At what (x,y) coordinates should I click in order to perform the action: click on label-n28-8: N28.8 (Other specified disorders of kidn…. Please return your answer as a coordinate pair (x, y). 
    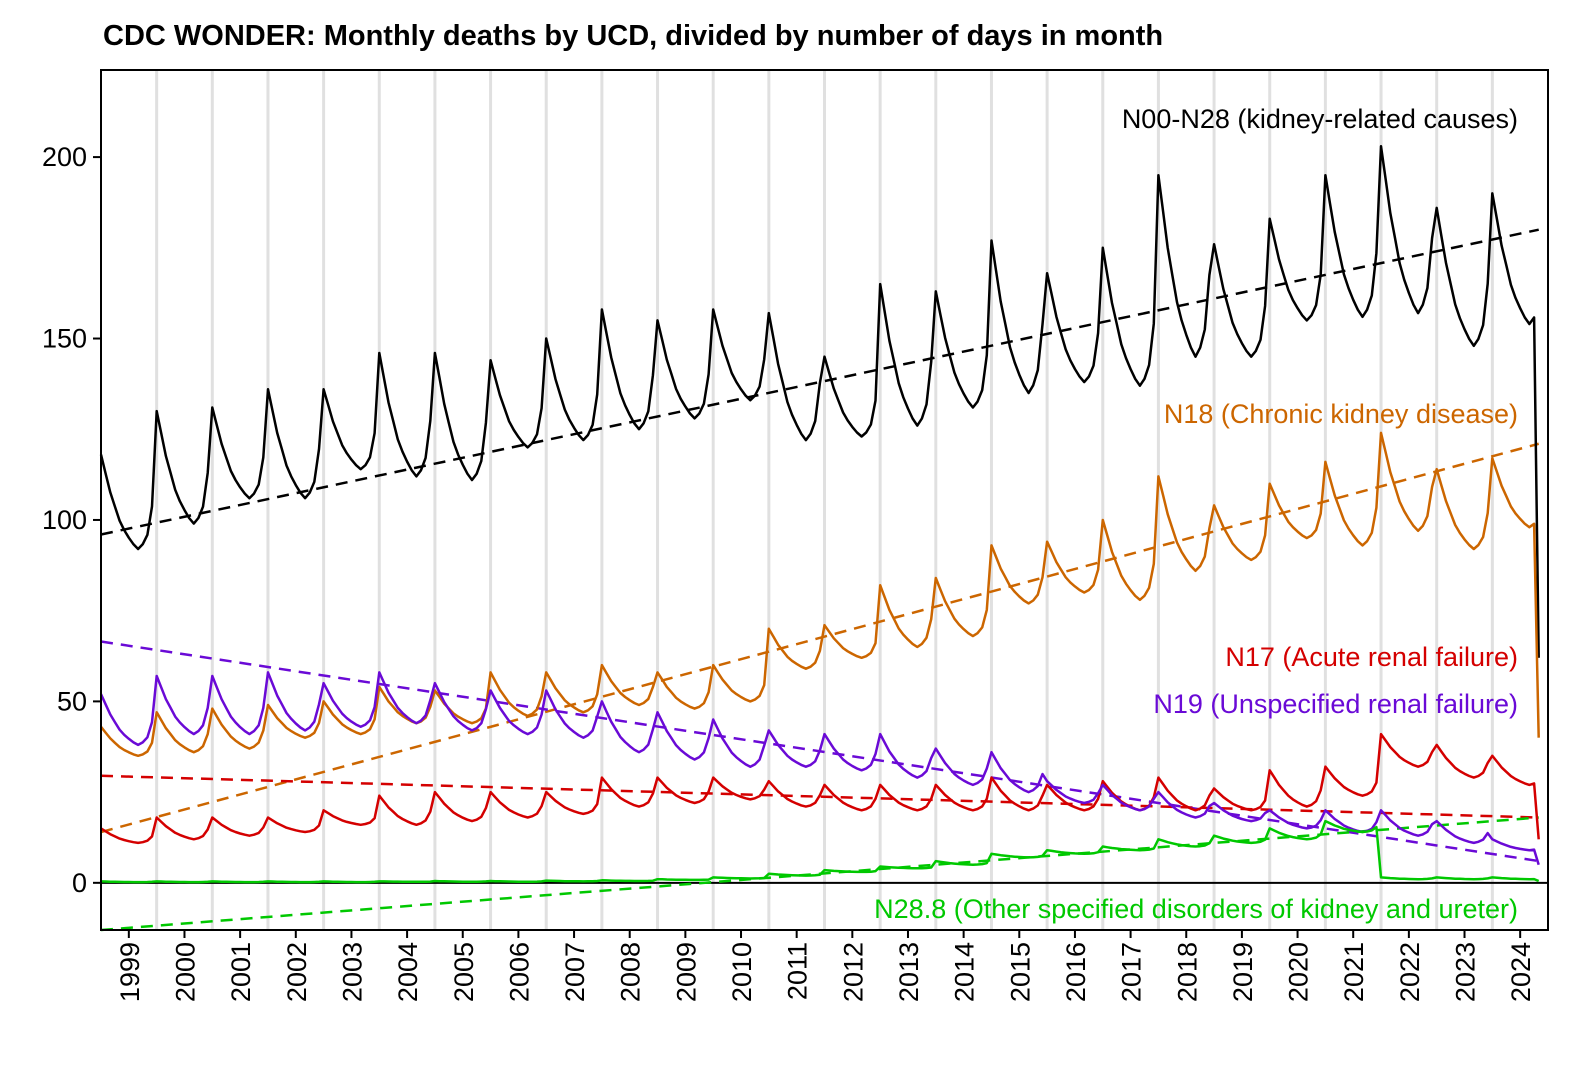
    Looking at the image, I should click on (1196, 909).